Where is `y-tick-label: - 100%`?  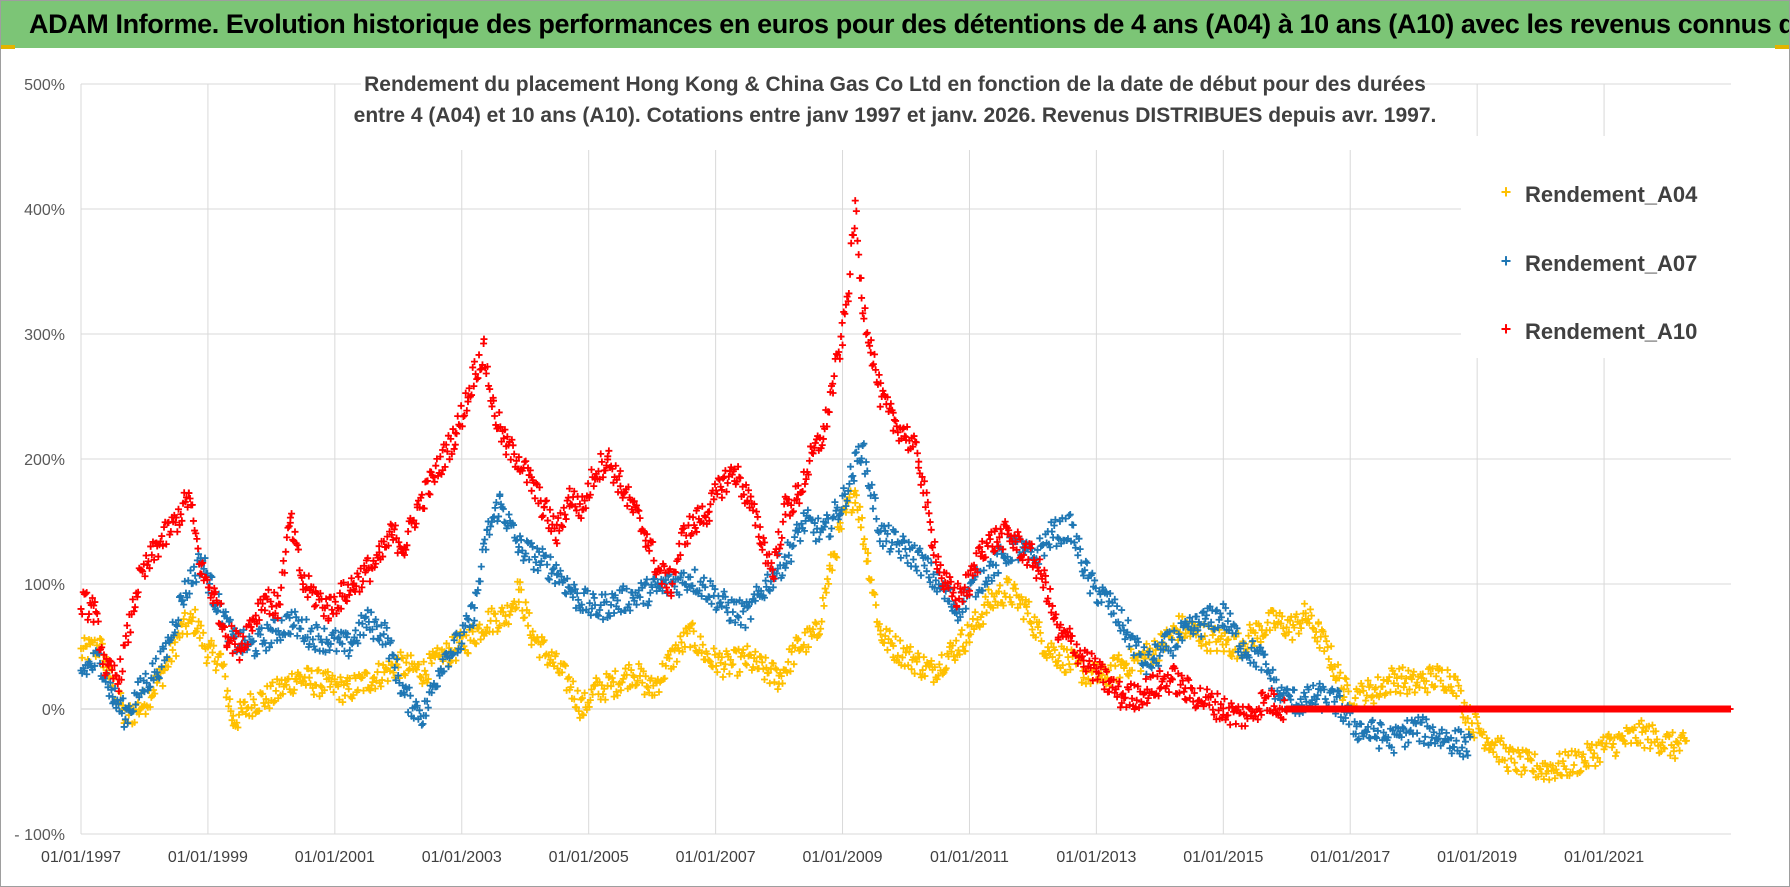 y-tick-label: - 100% is located at coordinates (39, 835).